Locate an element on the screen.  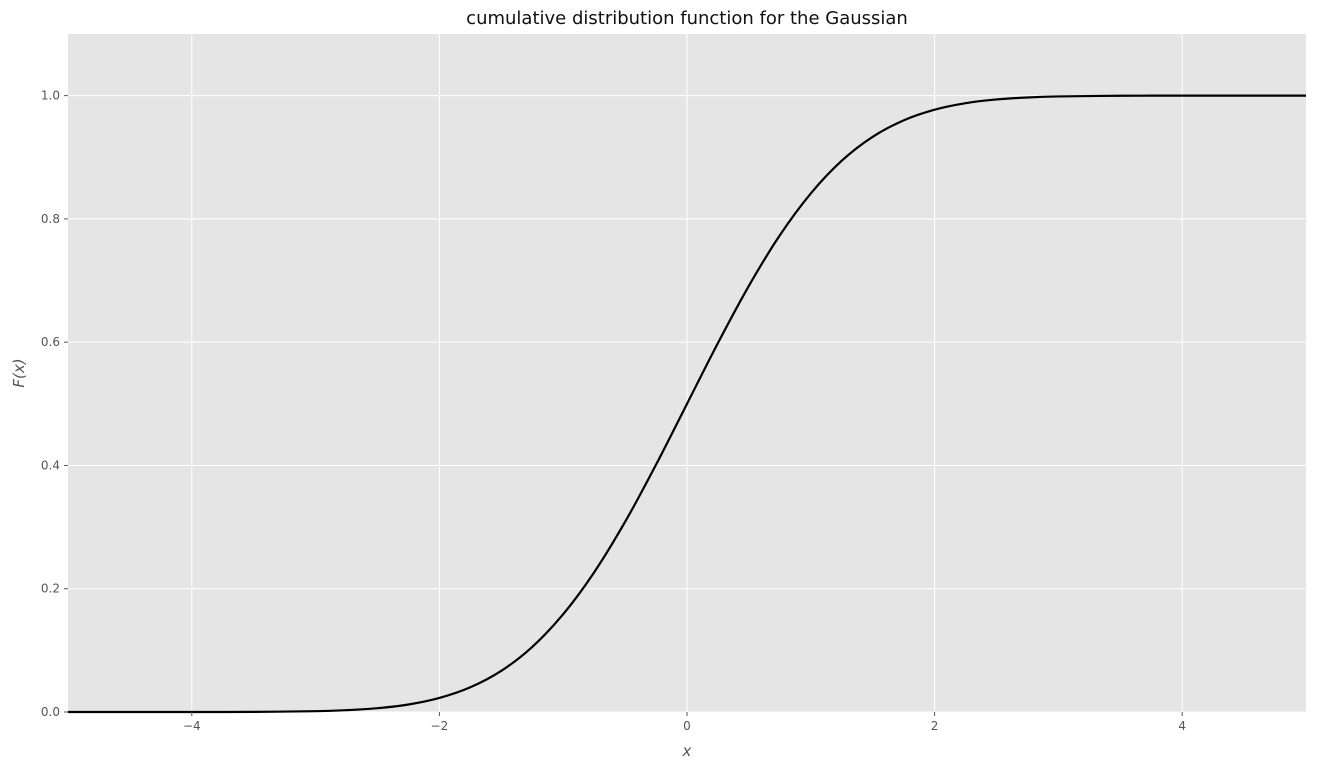
x-tick-label: 0 is located at coordinates (687, 726).